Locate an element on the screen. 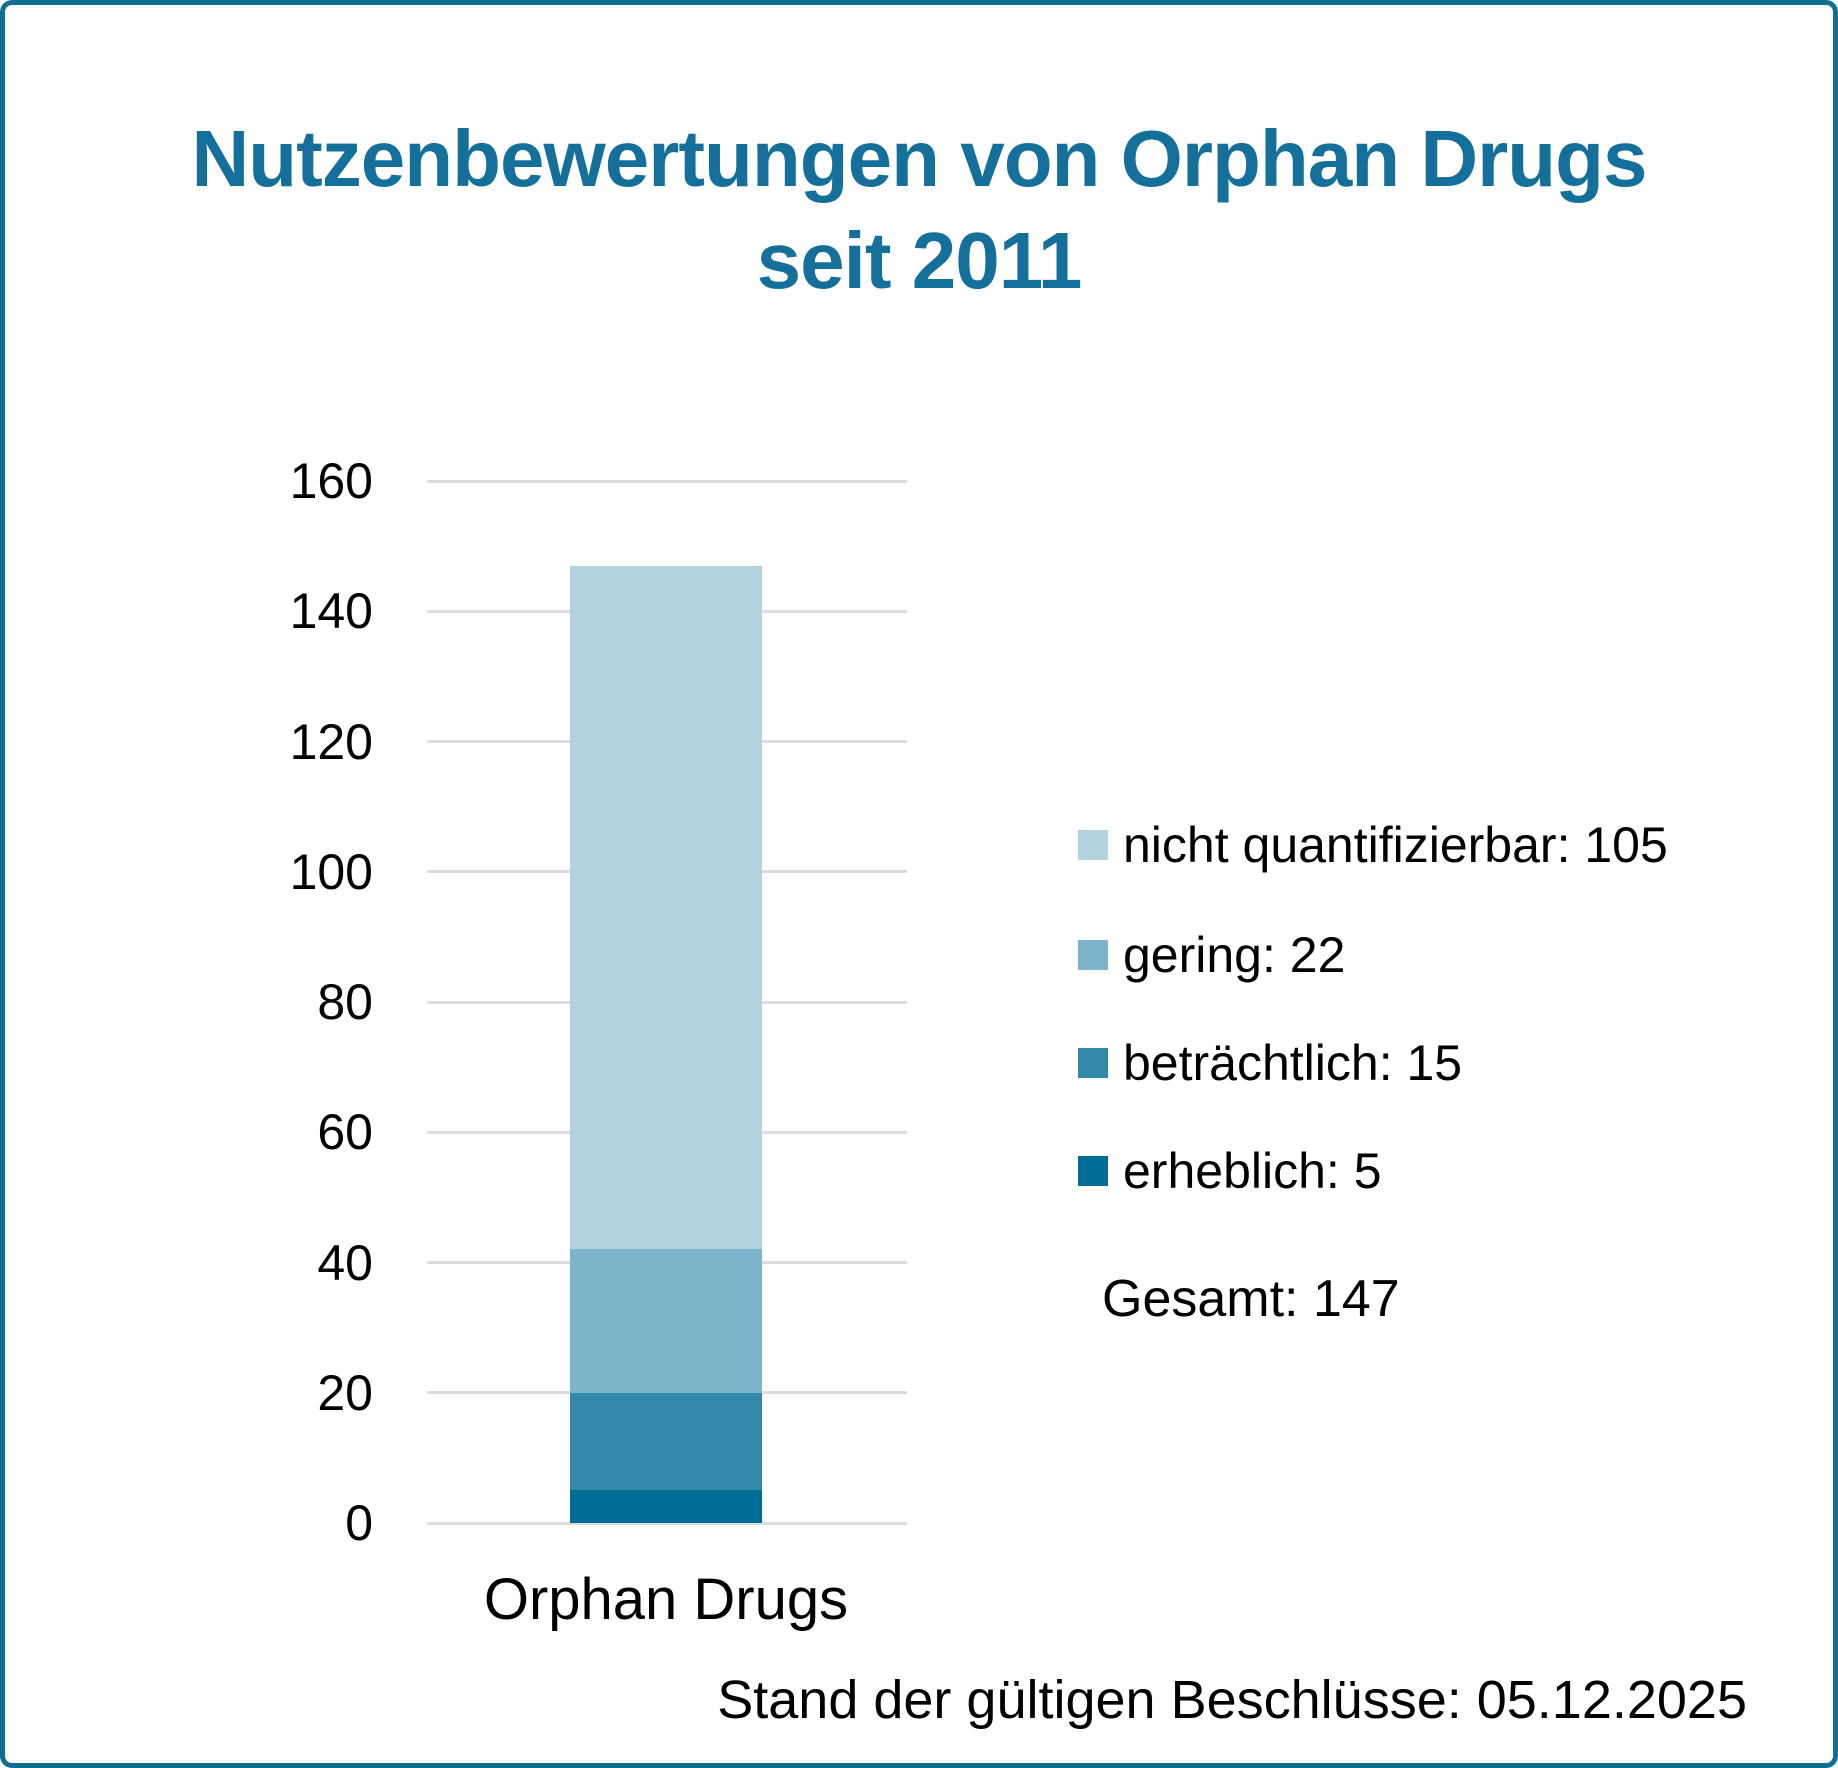  legend-item-gering: gering: 22 is located at coordinates (1211, 955).